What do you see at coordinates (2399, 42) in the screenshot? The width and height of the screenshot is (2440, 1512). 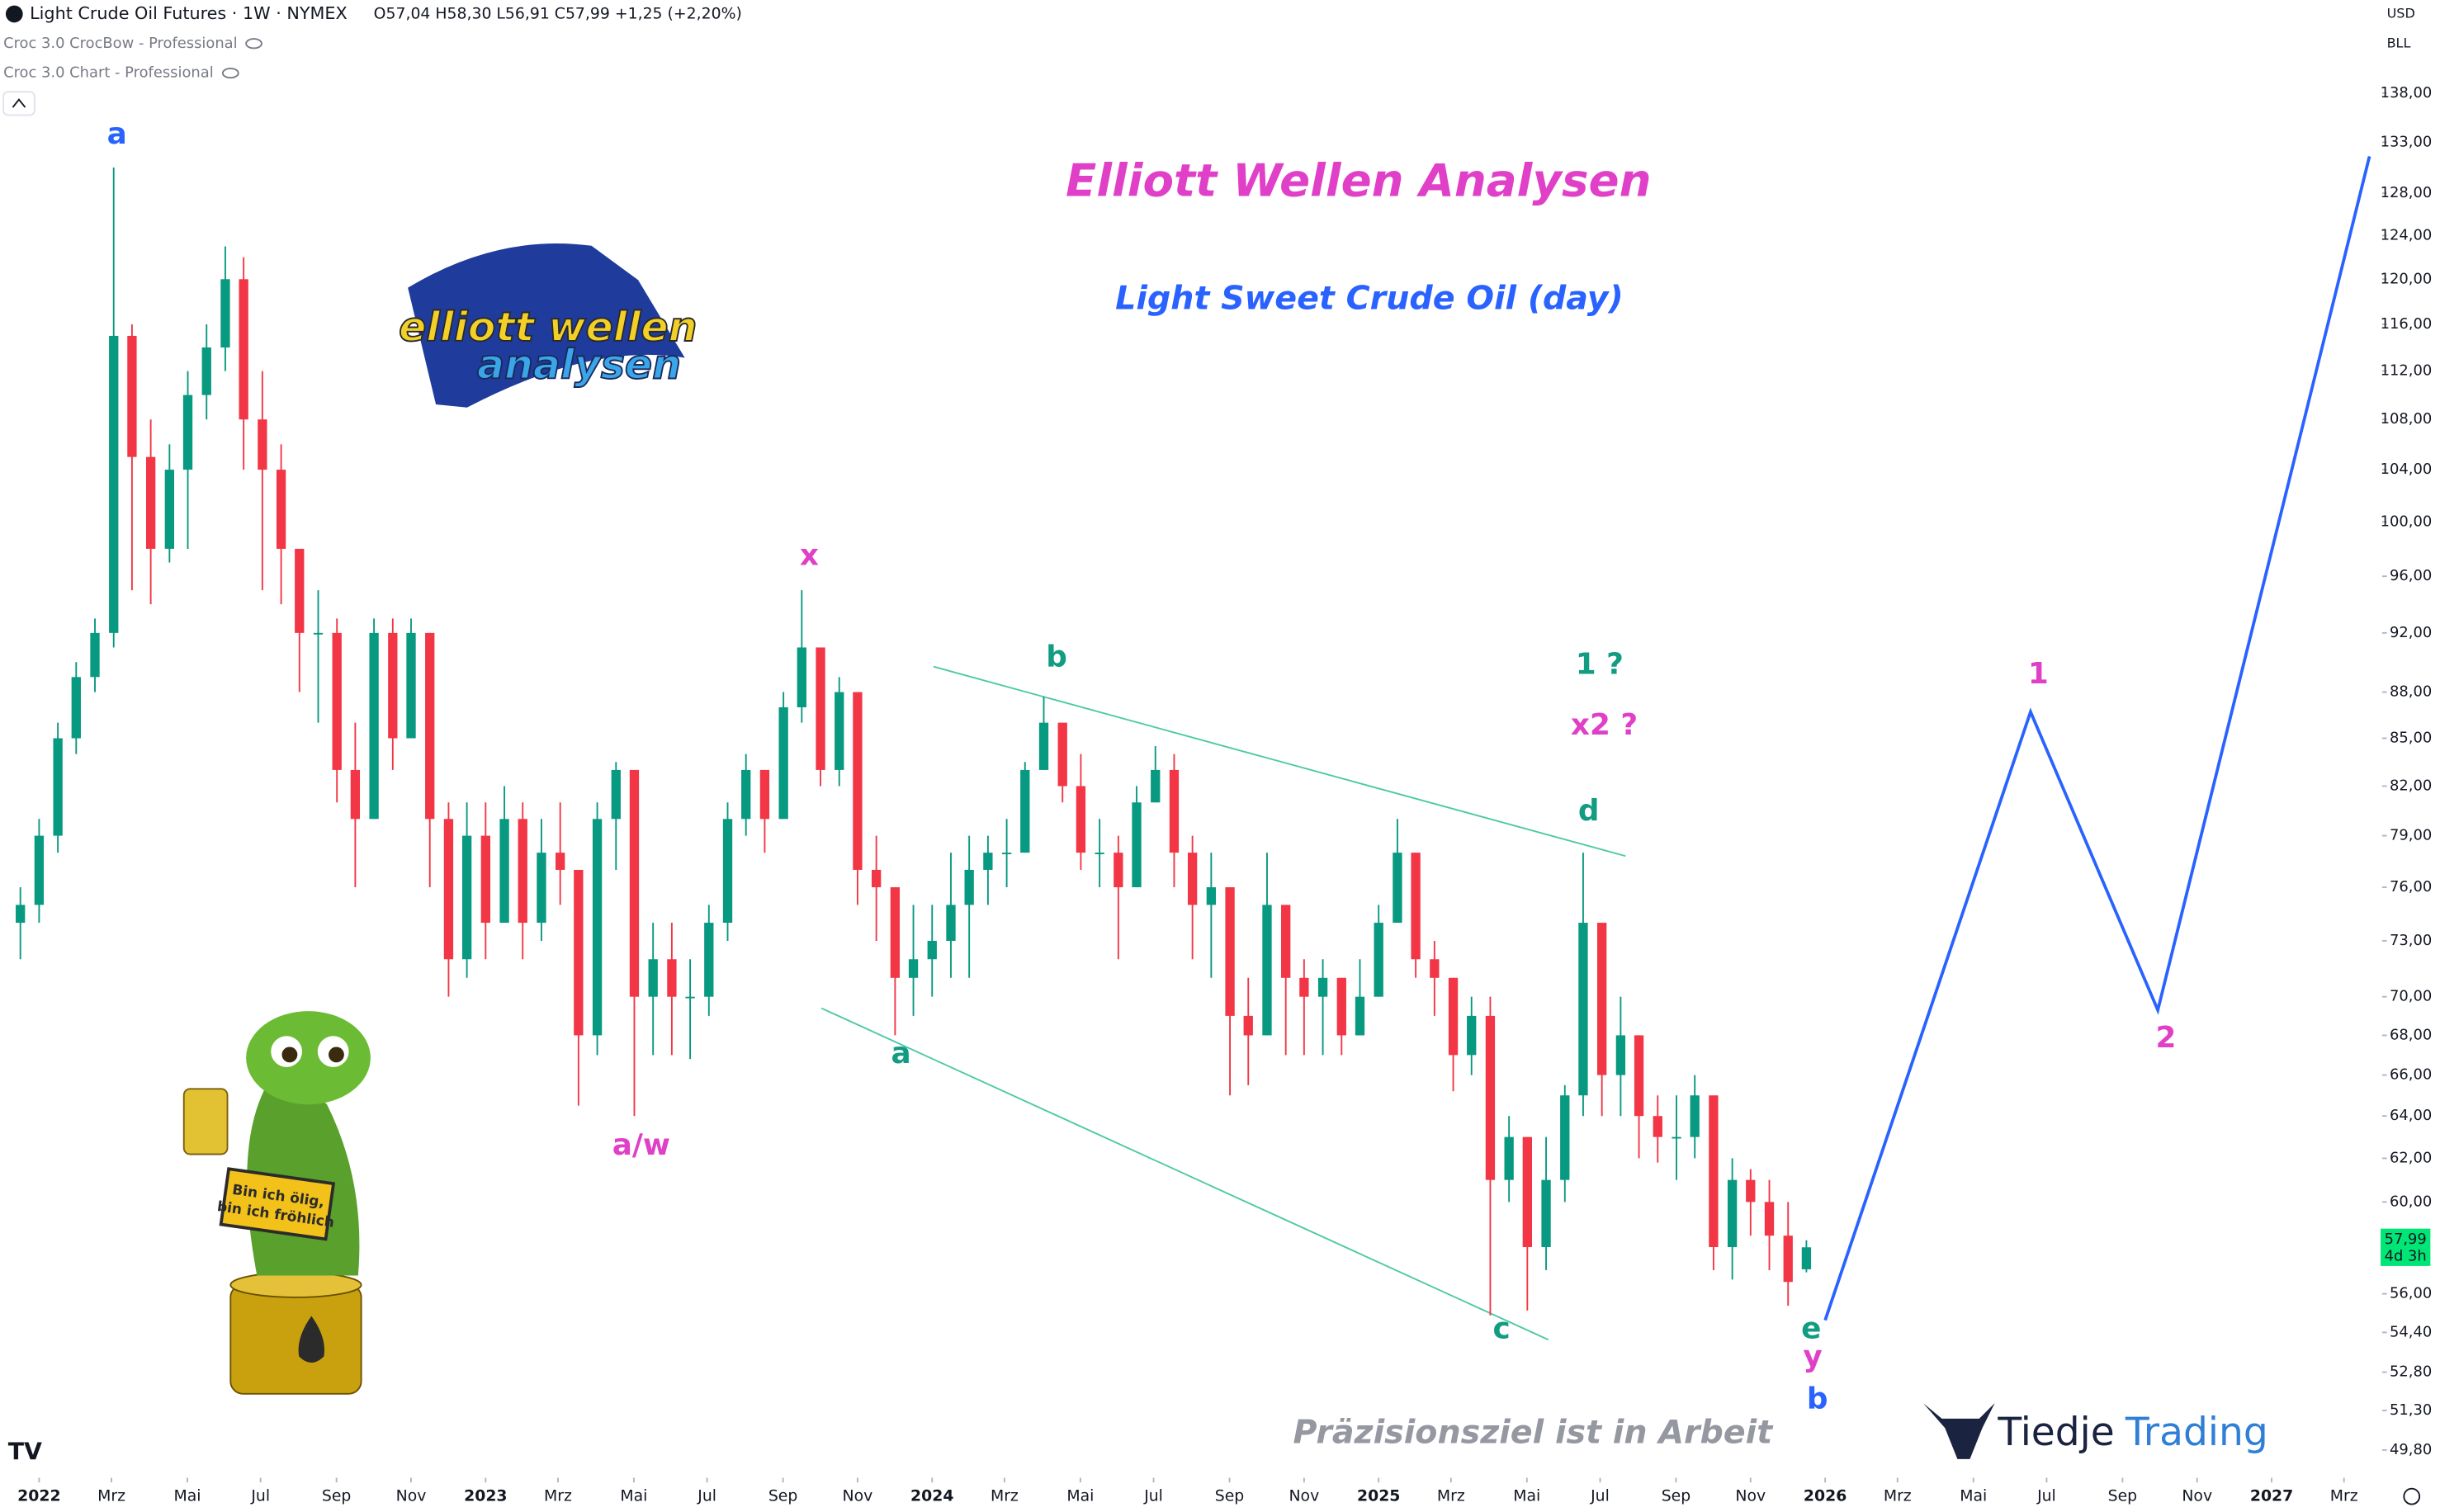 I see `unit: BLL` at bounding box center [2399, 42].